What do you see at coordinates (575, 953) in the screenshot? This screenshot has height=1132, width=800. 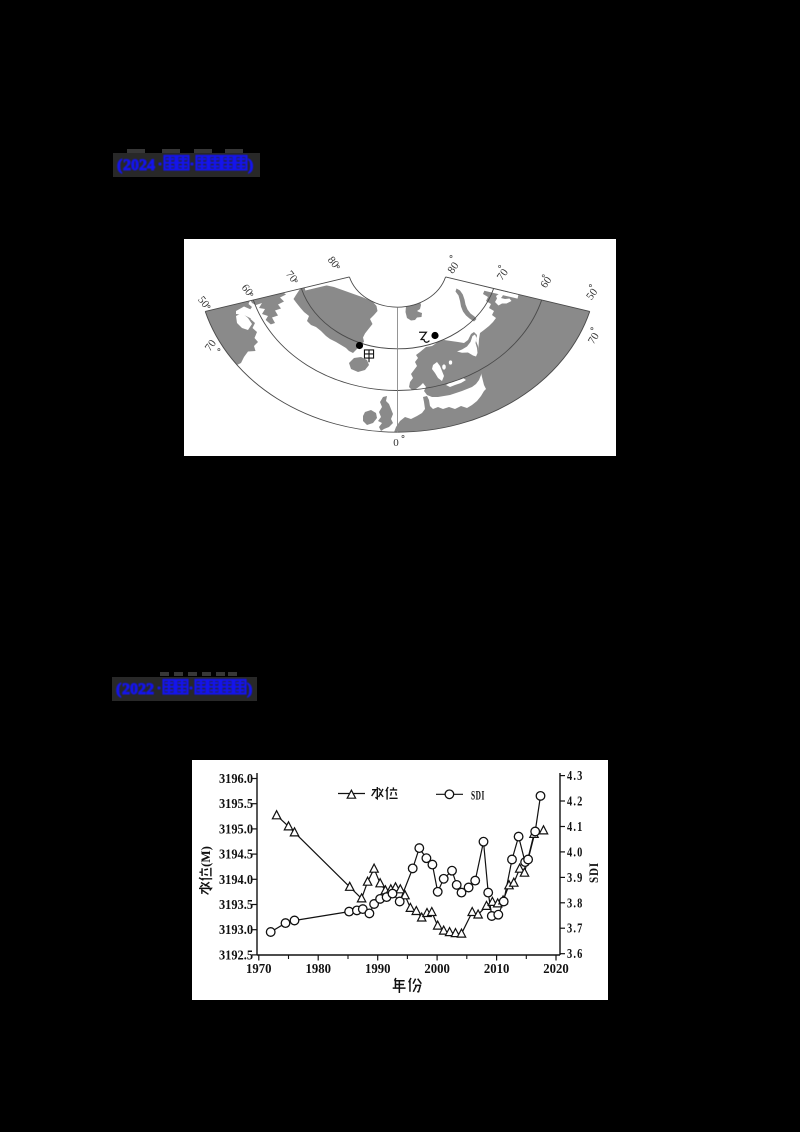 I see `svg-text: 3.6` at bounding box center [575, 953].